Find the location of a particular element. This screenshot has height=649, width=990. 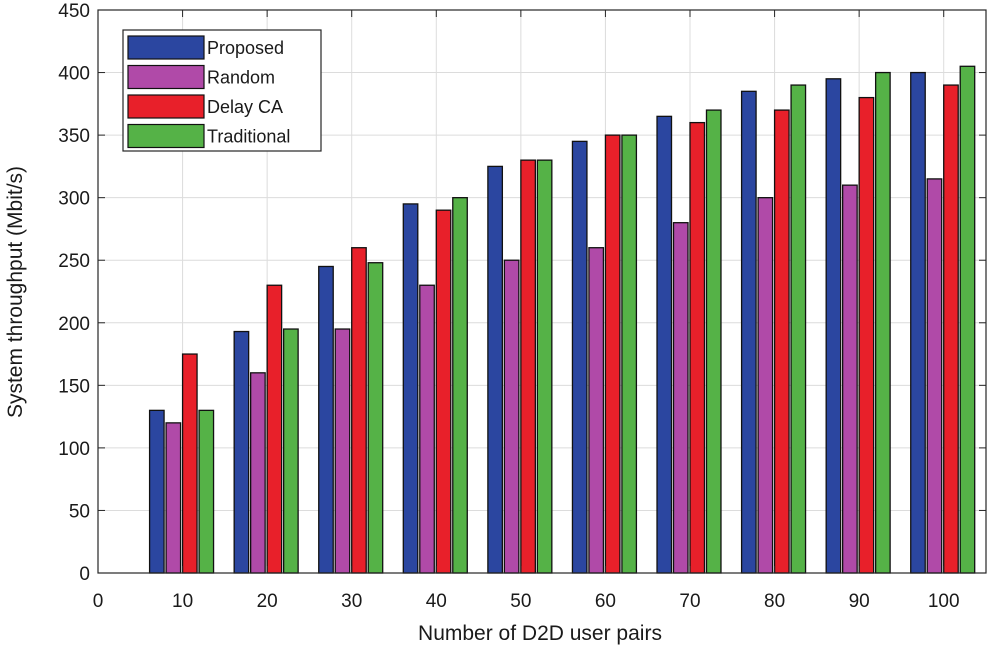

y-tick-label: 0 is located at coordinates (84, 574).